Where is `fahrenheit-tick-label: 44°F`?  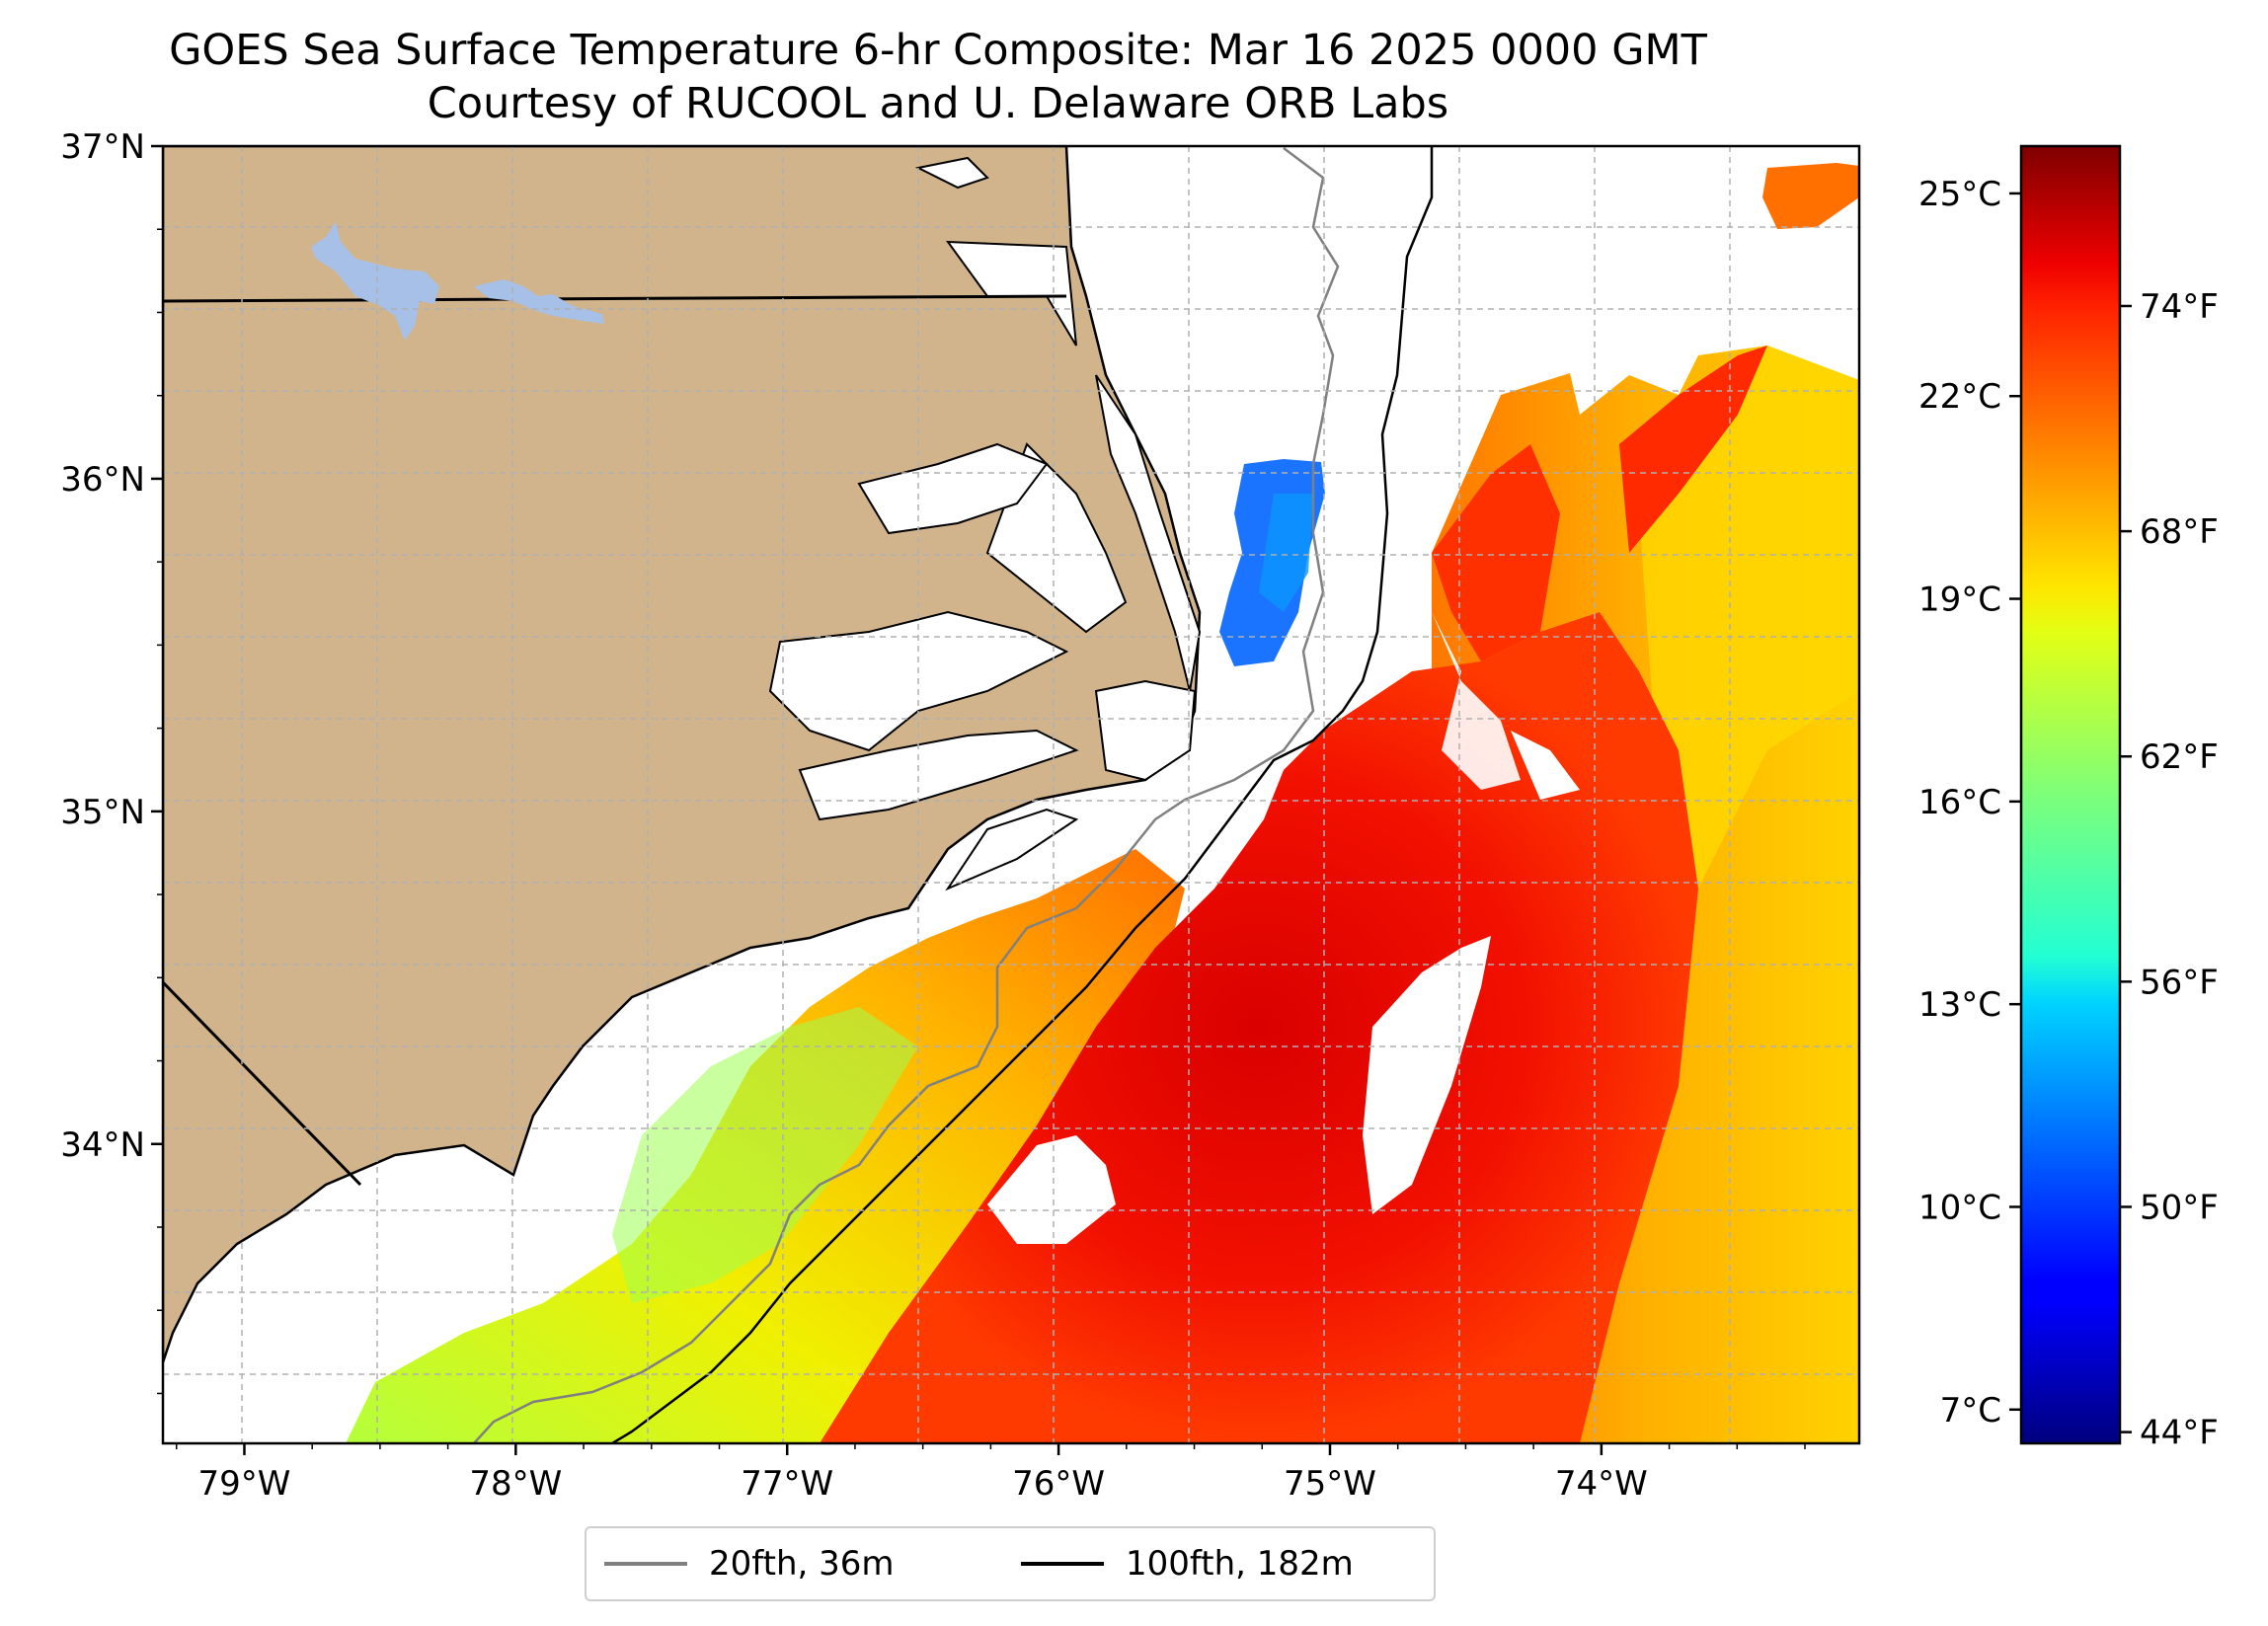
fahrenheit-tick-label: 44°F is located at coordinates (2179, 1433).